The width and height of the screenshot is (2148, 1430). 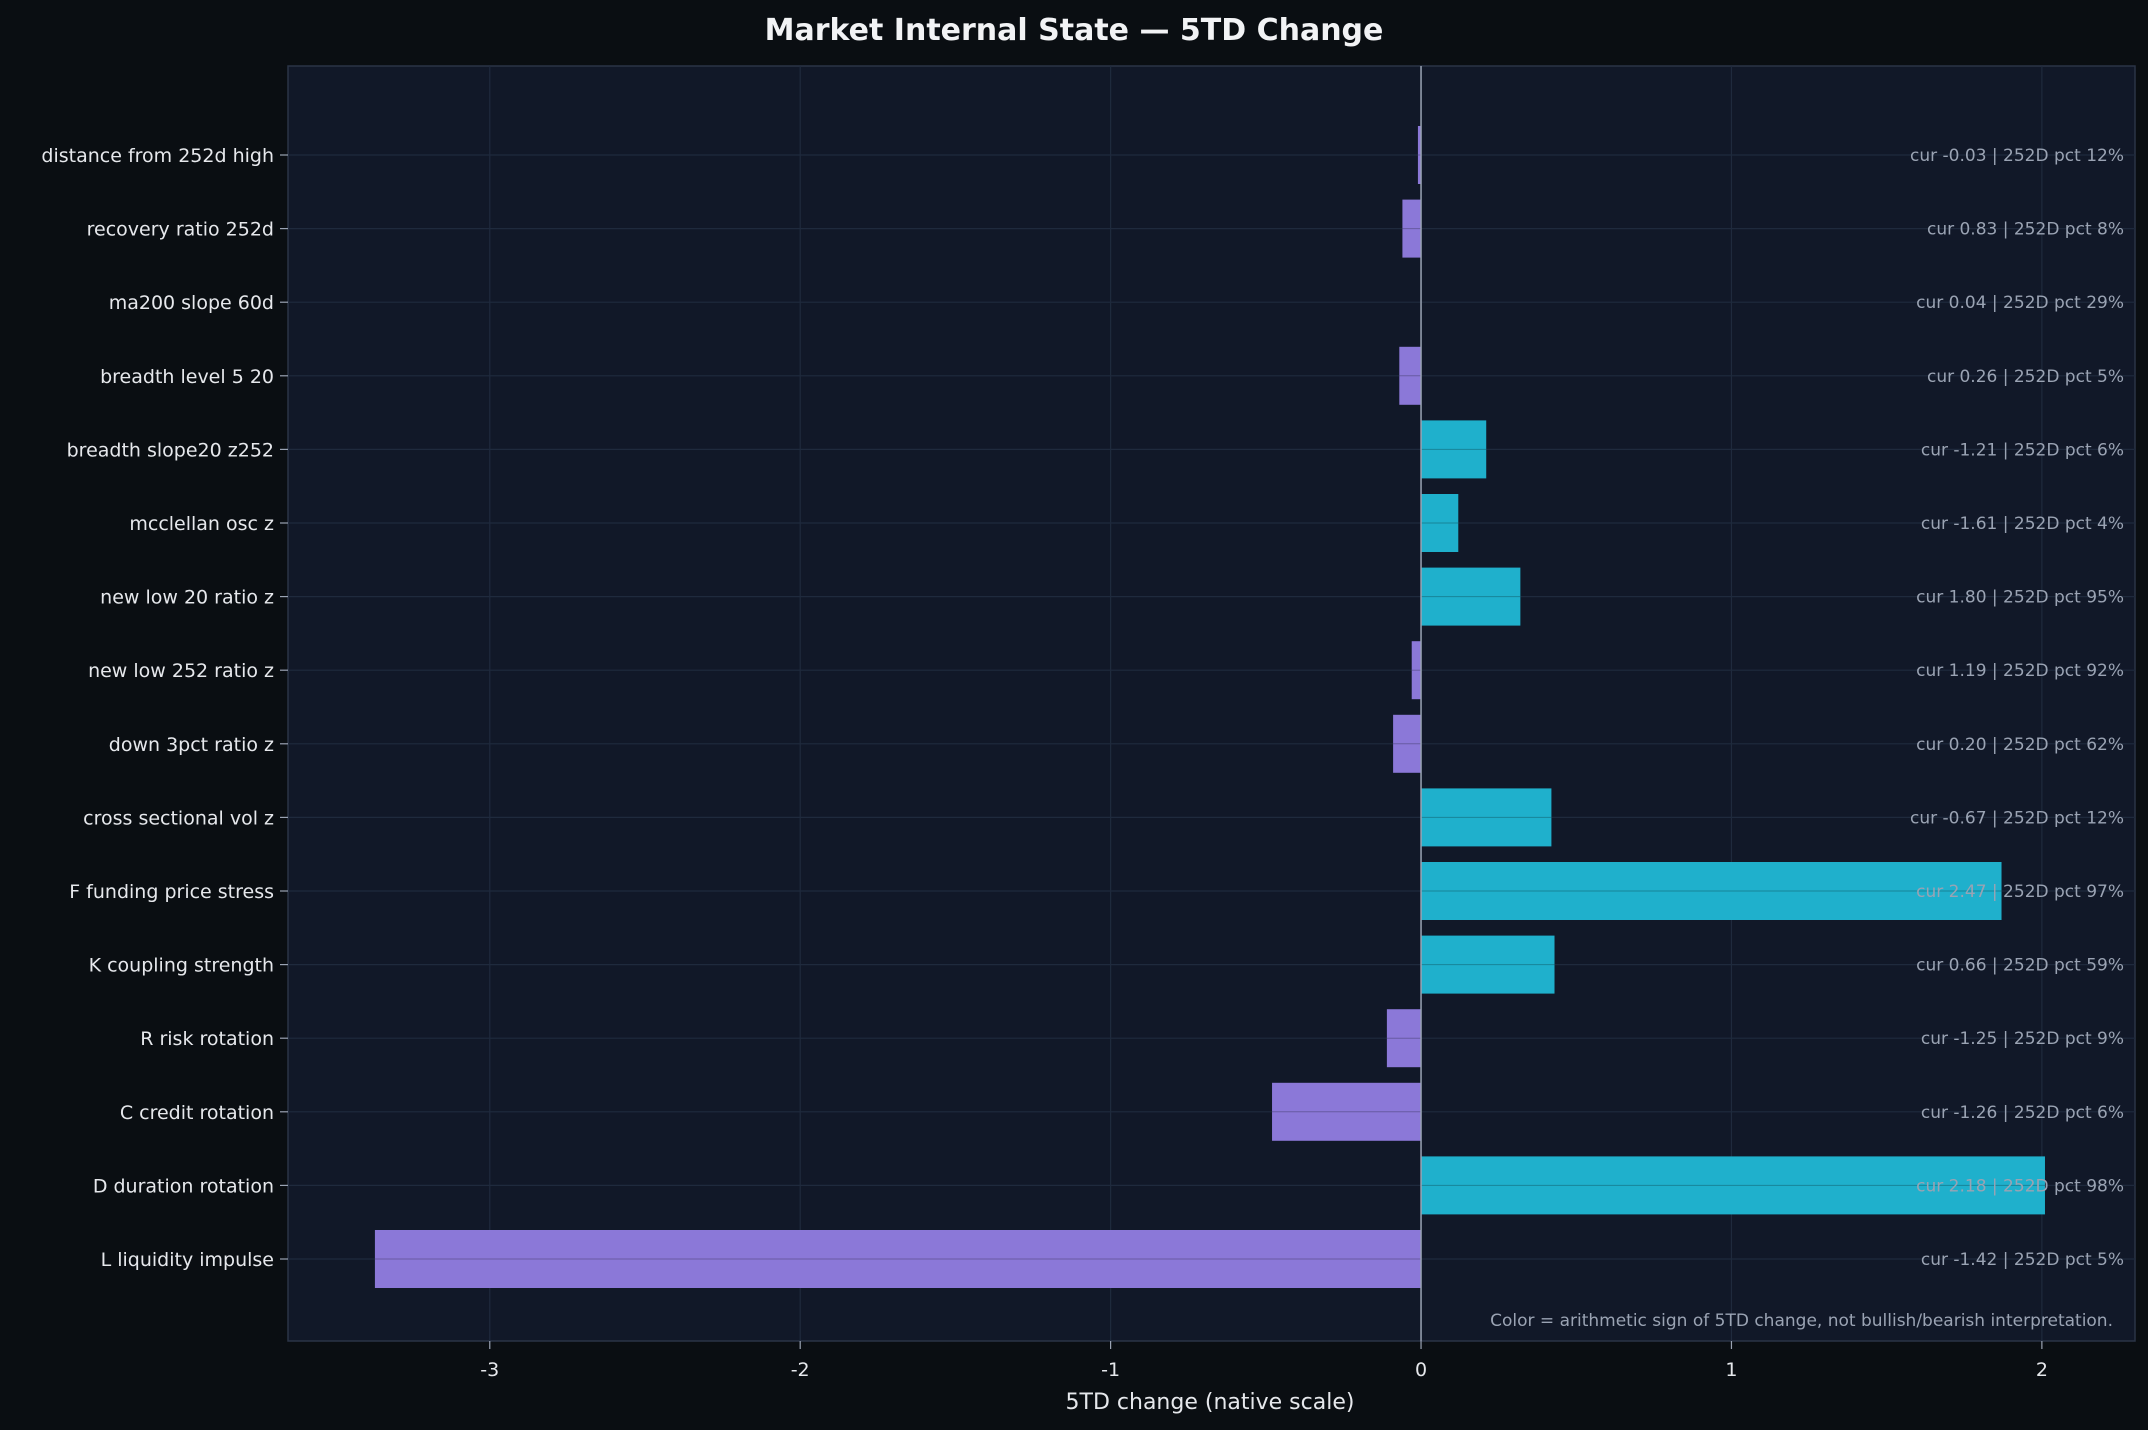 What do you see at coordinates (181, 966) in the screenshot?
I see `y-tick-label: K coupling strength` at bounding box center [181, 966].